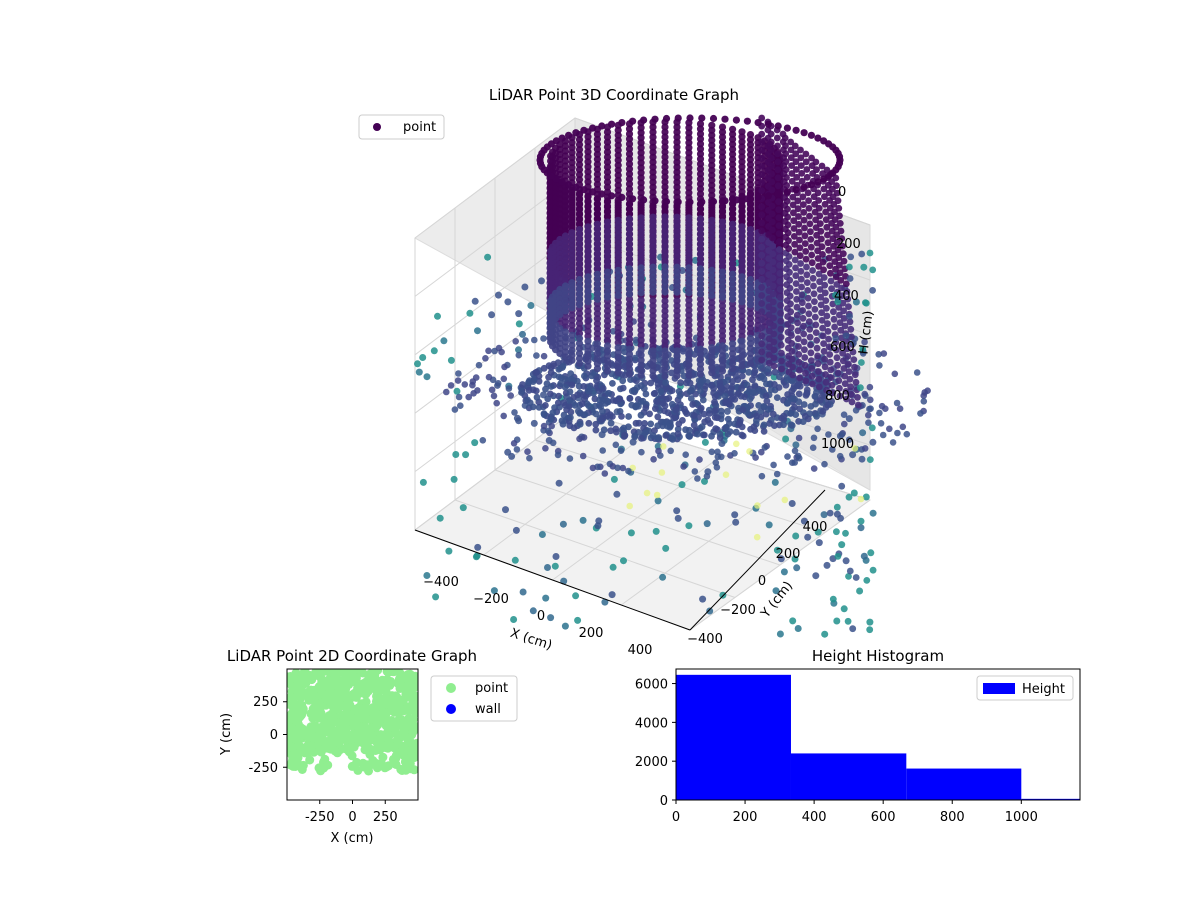 The width and height of the screenshot is (1200, 900). Describe the element at coordinates (451, 688) in the screenshot. I see `legend-marker-point` at that location.